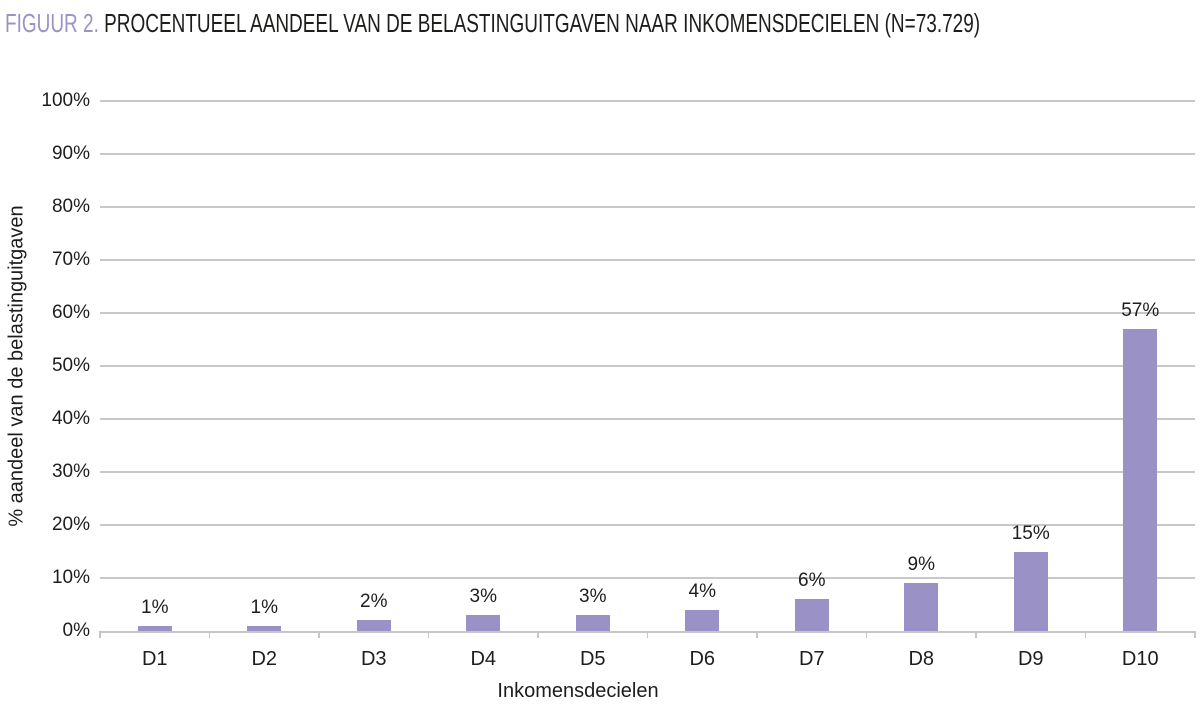 This screenshot has height=719, width=1200. Describe the element at coordinates (1030, 659) in the screenshot. I see `x-category-label: D9` at that location.